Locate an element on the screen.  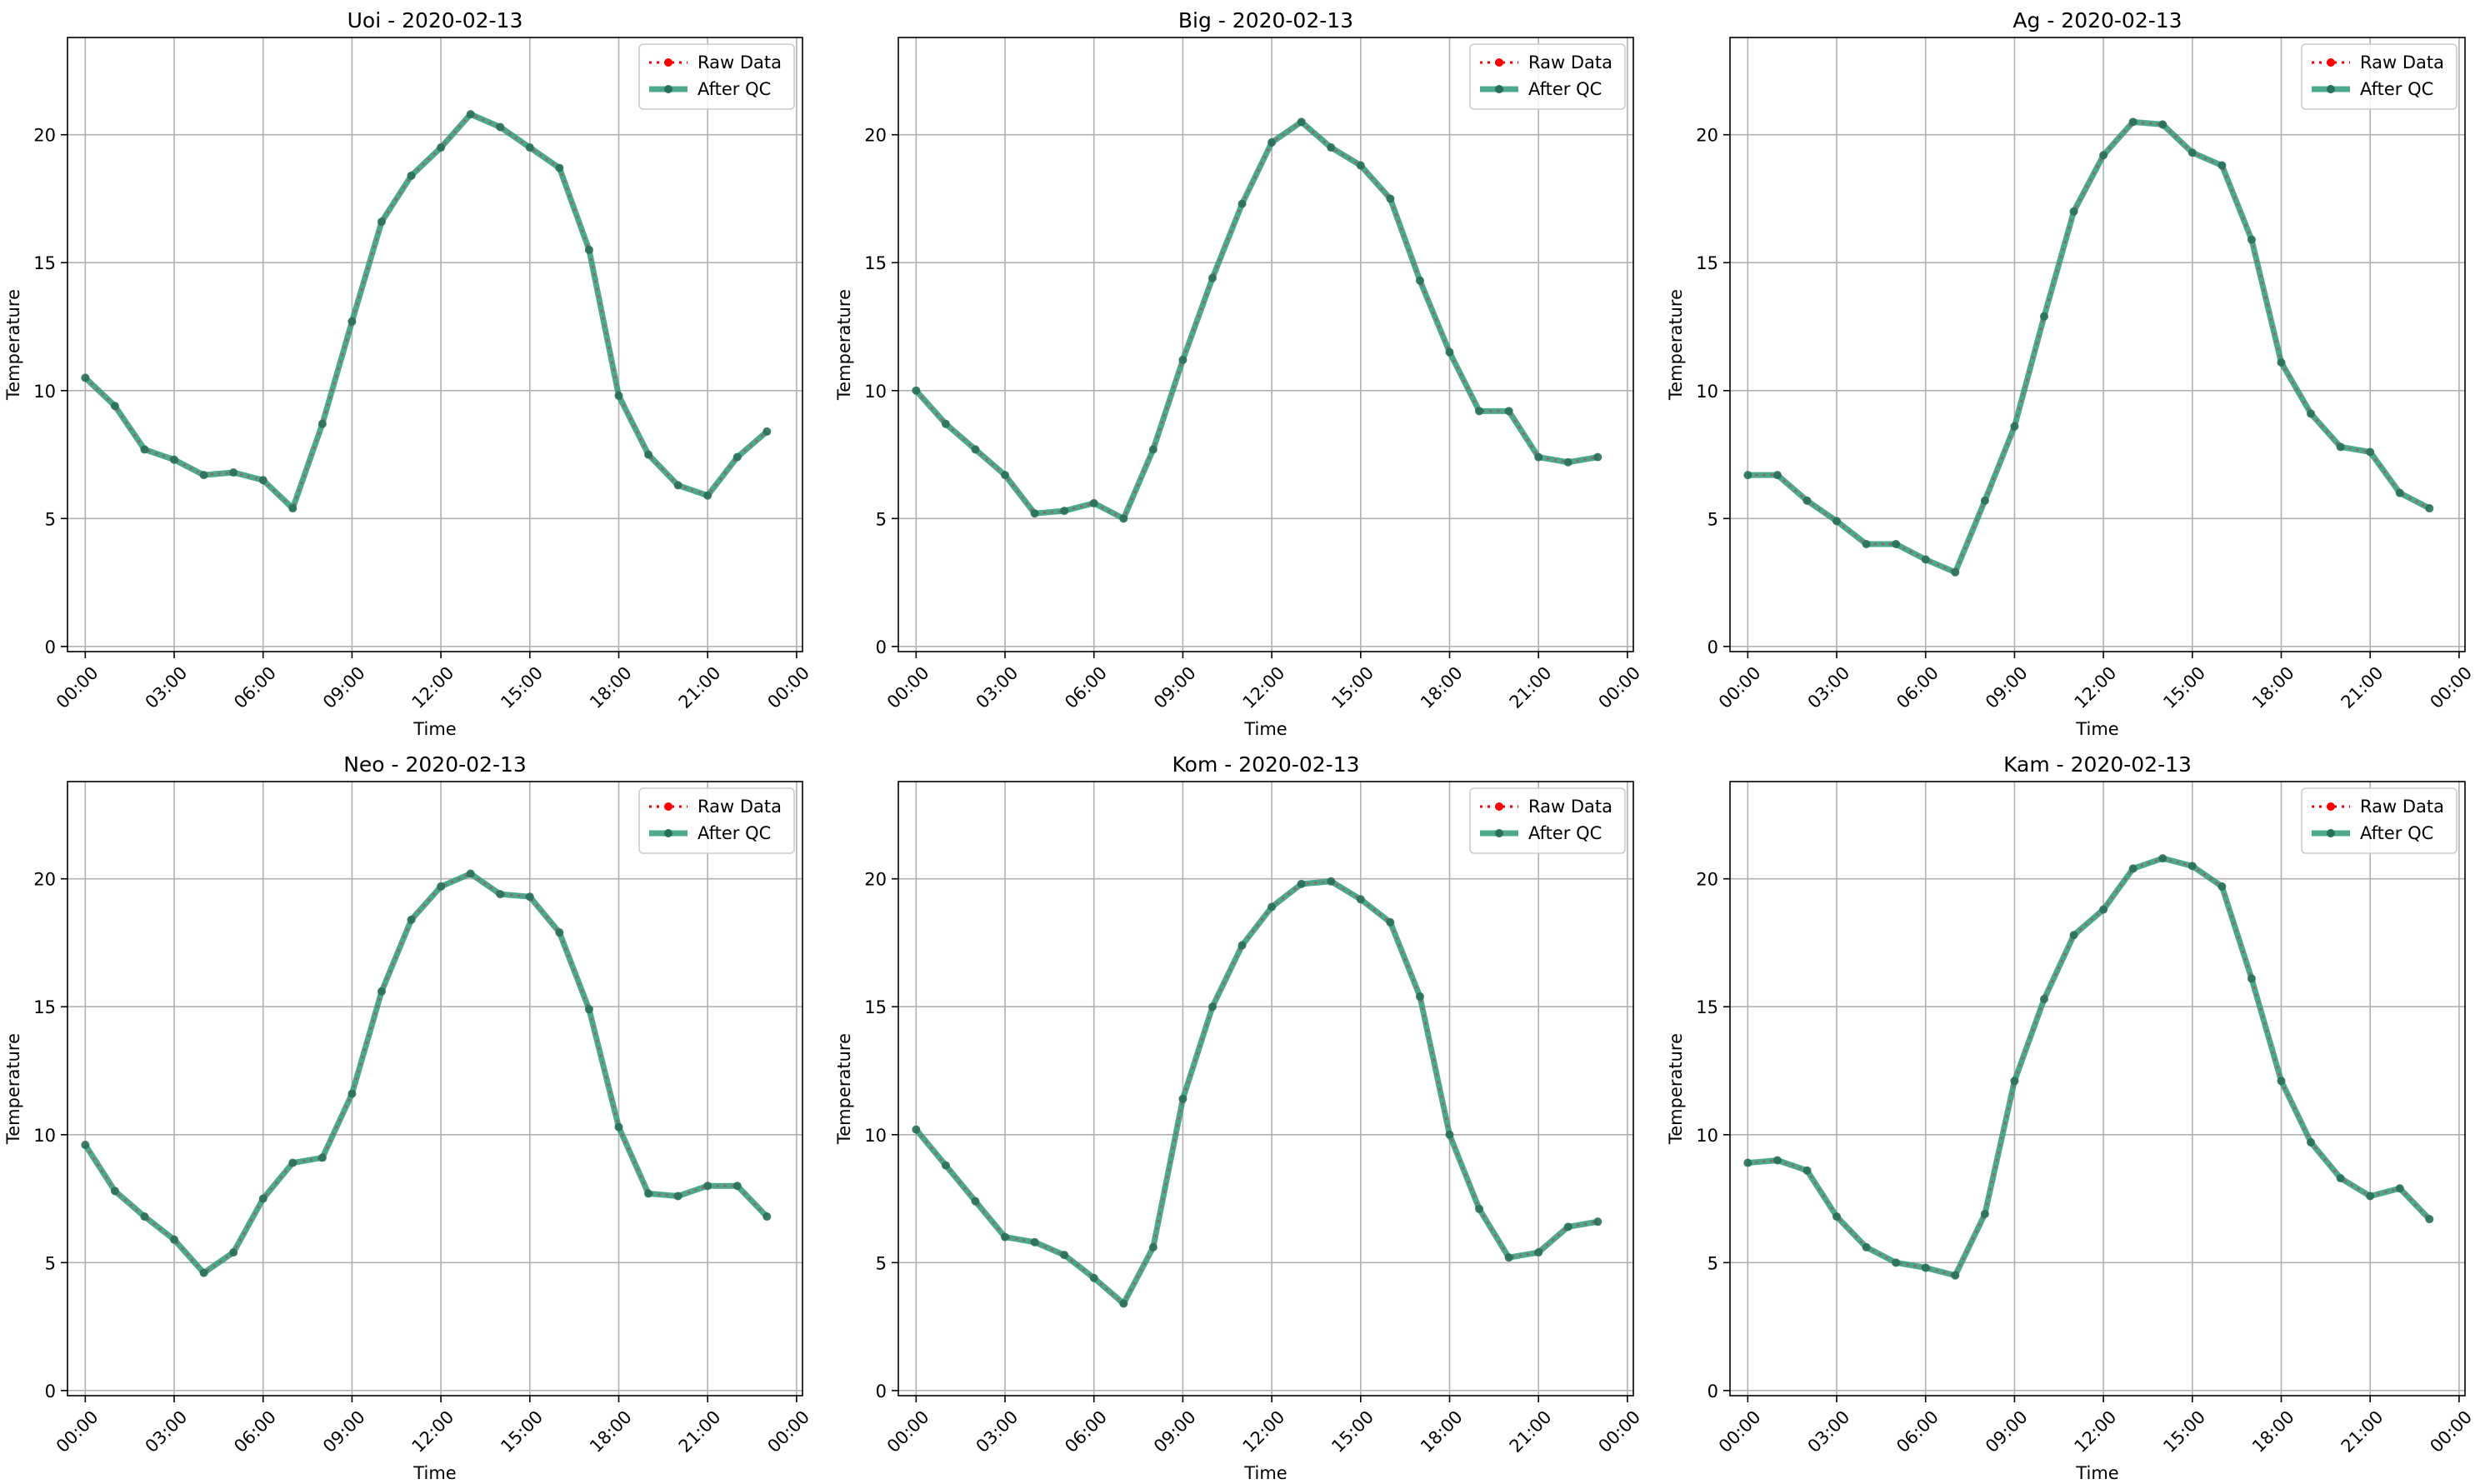
legend-label-after-qc: After QC is located at coordinates (1565, 89).